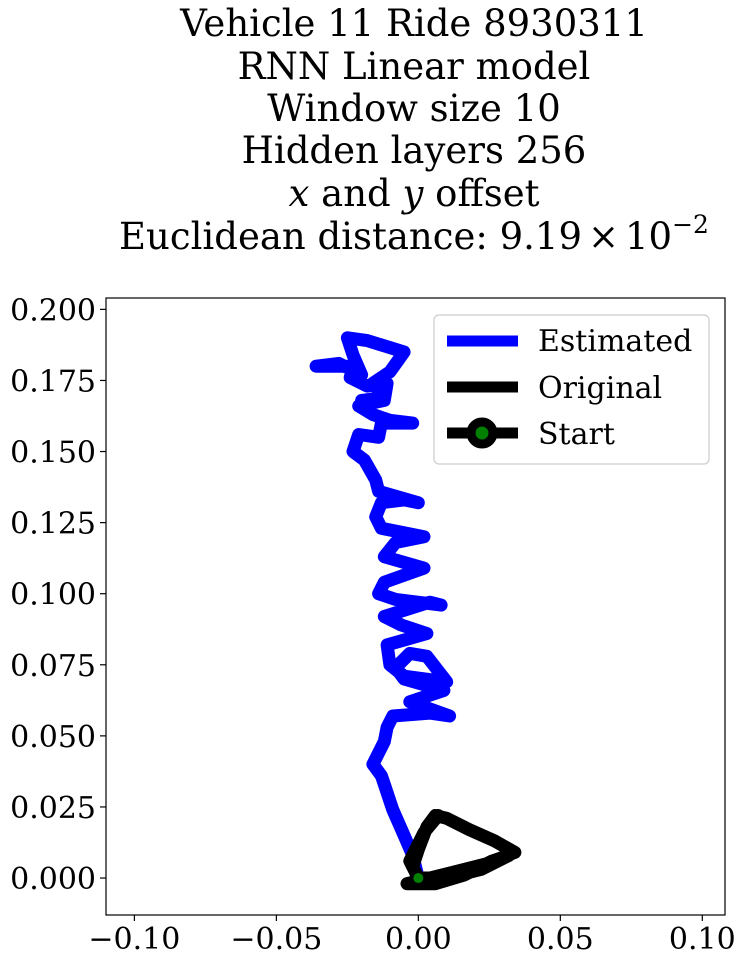  I want to click on title-dist-exp: −2, so click(690, 224).